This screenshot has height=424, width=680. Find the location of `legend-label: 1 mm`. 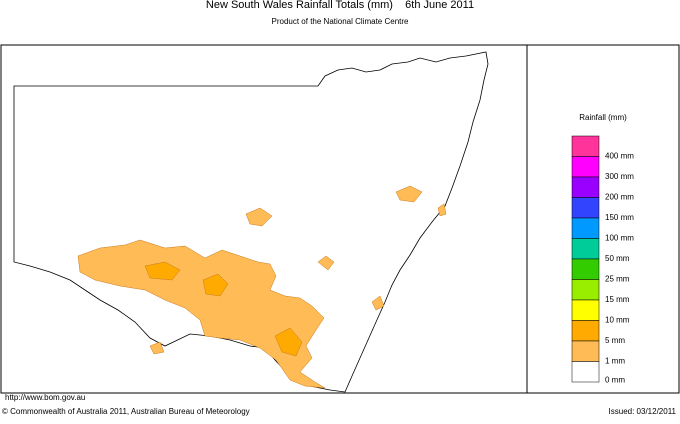

legend-label: 1 mm is located at coordinates (615, 361).